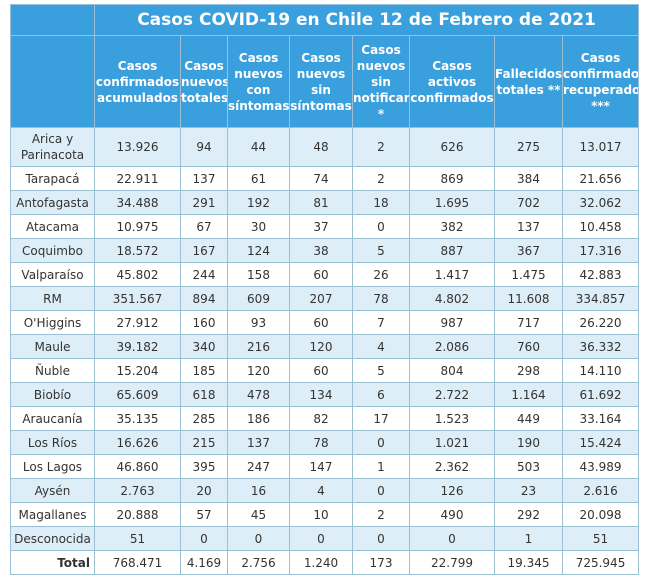 Image resolution: width=658 pixels, height=587 pixels. I want to click on region-name-cell: Los Lagos, so click(52, 466).